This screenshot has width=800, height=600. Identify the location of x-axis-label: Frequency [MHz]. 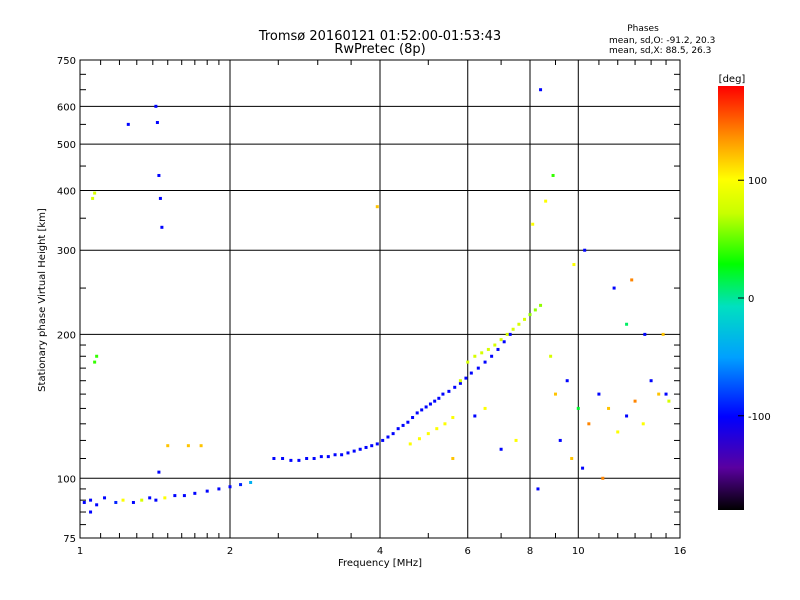
(380, 563).